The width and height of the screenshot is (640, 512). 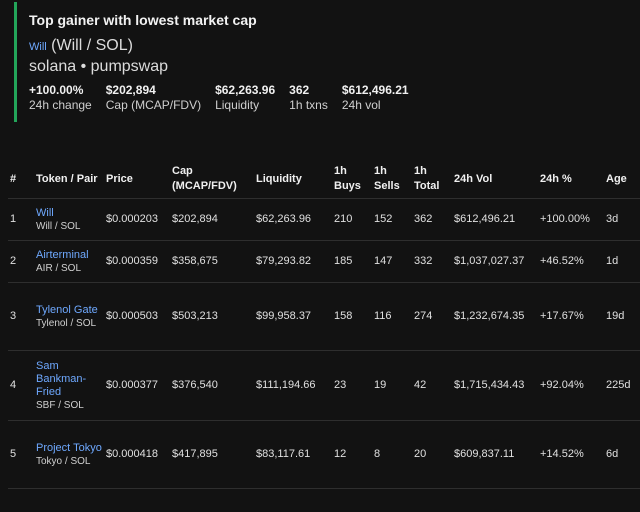 I want to click on stat-cap: $202,894 Cap (MCAP/FDV), so click(x=153, y=98).